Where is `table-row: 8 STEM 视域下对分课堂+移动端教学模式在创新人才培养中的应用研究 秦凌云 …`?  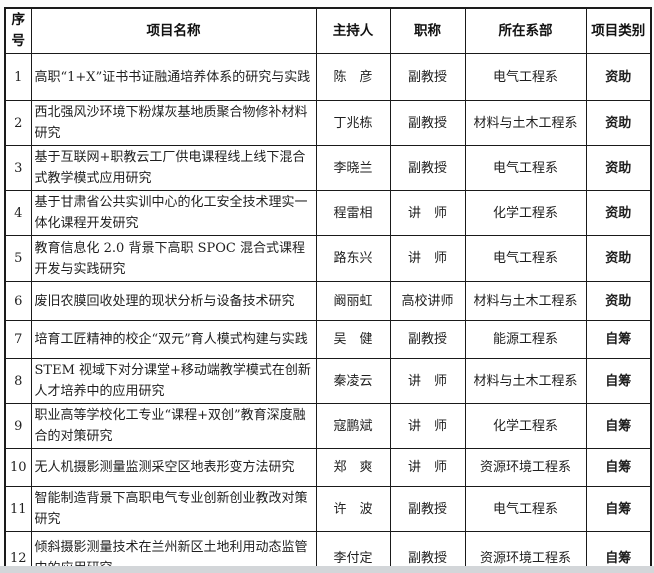 table-row: 8 STEM 视域下对分课堂+移动端教学模式在创新人才培养中的应用研究 秦凌云 … is located at coordinates (328, 381).